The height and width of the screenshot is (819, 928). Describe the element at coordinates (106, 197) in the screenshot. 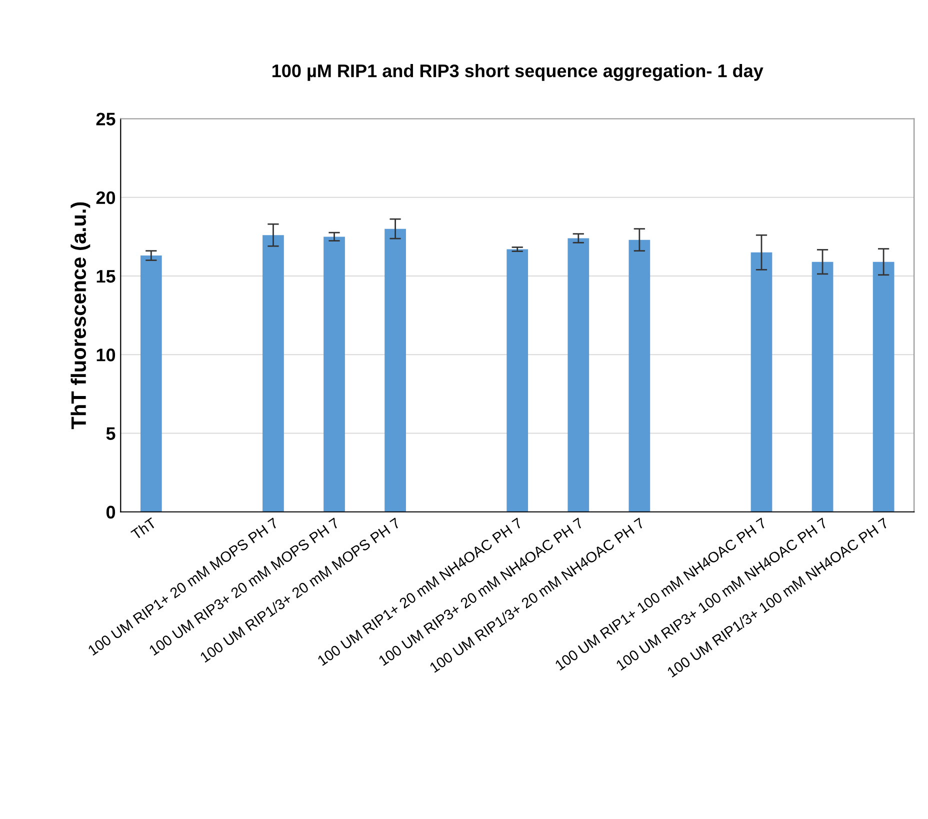

I see `y-tick-label: 20` at that location.